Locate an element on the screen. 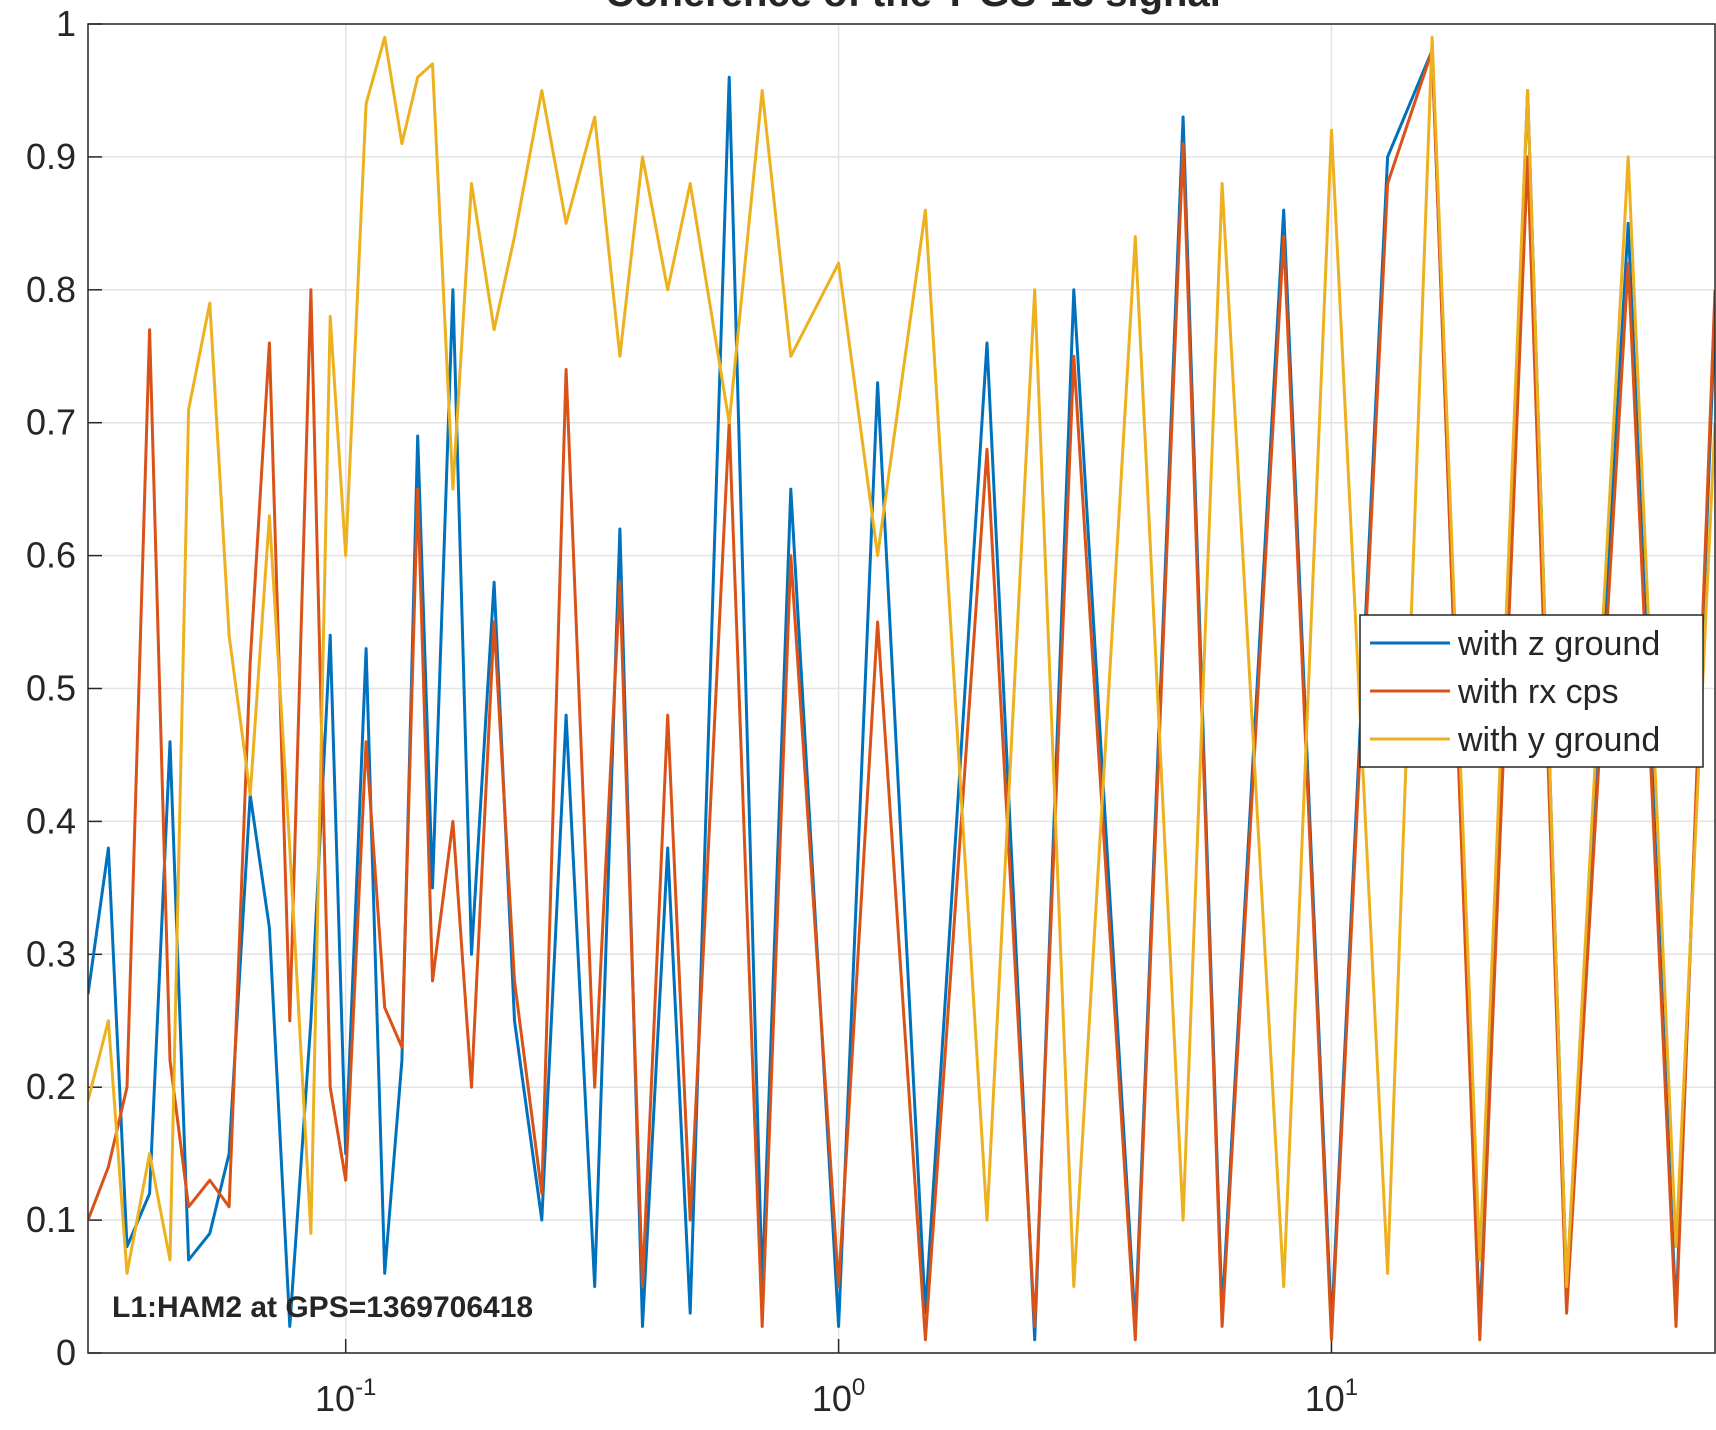 This screenshot has height=1430, width=1716. x-tick-exponent: -1 is located at coordinates (365, 1387).